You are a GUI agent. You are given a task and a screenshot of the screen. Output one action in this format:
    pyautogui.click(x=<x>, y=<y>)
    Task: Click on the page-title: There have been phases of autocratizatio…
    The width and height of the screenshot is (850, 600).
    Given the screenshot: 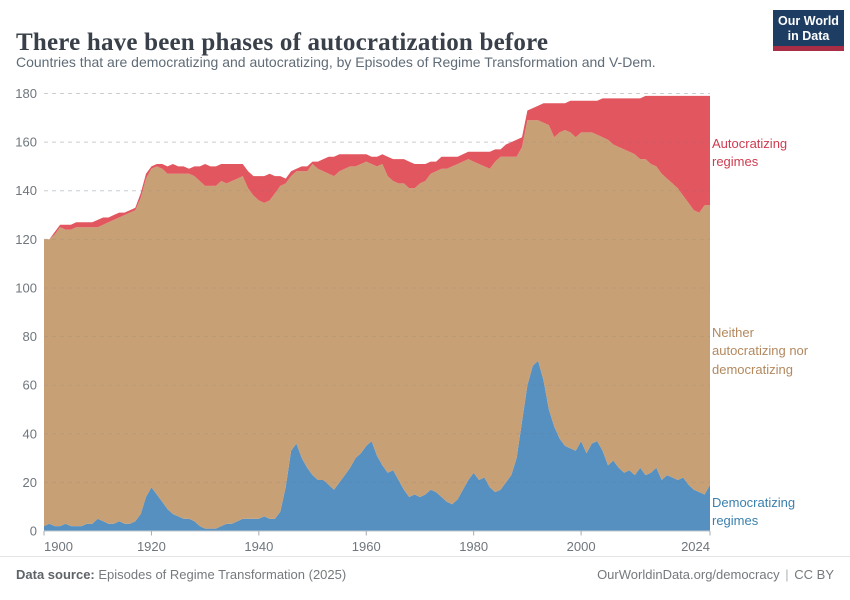 What is the action you would take?
    pyautogui.click(x=282, y=42)
    